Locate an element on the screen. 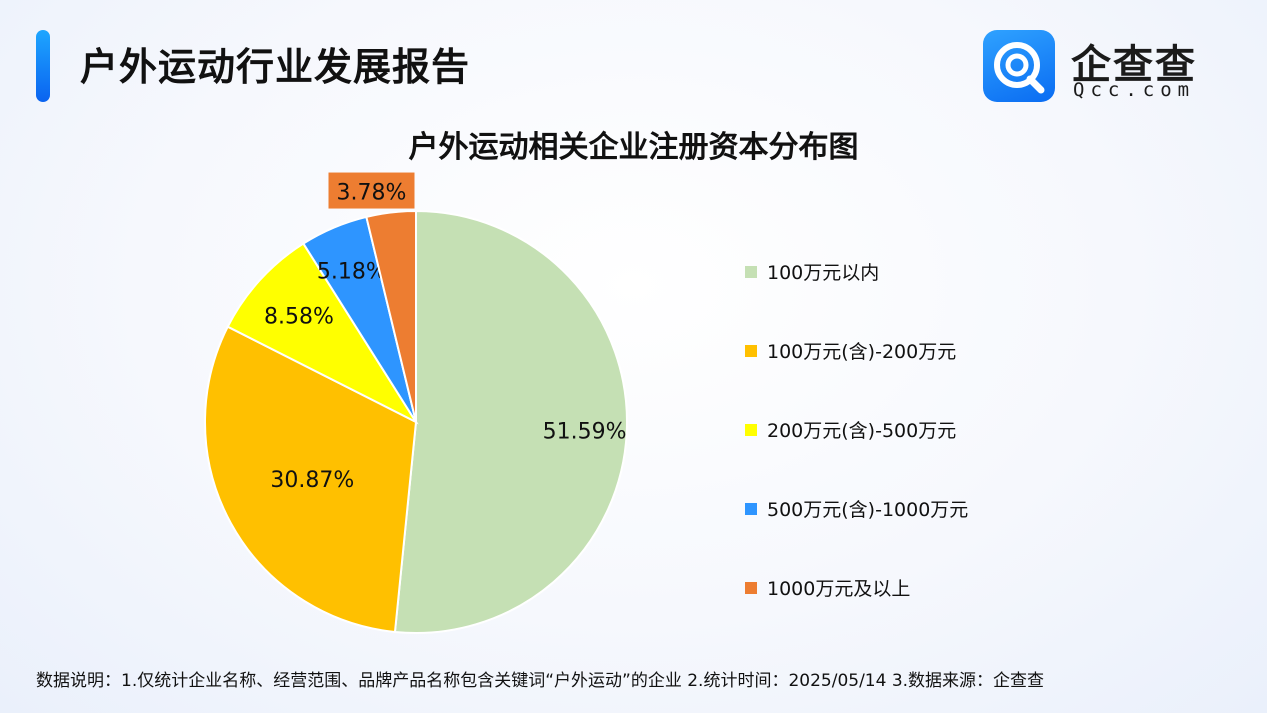 The width and height of the screenshot is (1267, 713). legend-item-2: 100万元(含)-200万元 is located at coordinates (850, 350).